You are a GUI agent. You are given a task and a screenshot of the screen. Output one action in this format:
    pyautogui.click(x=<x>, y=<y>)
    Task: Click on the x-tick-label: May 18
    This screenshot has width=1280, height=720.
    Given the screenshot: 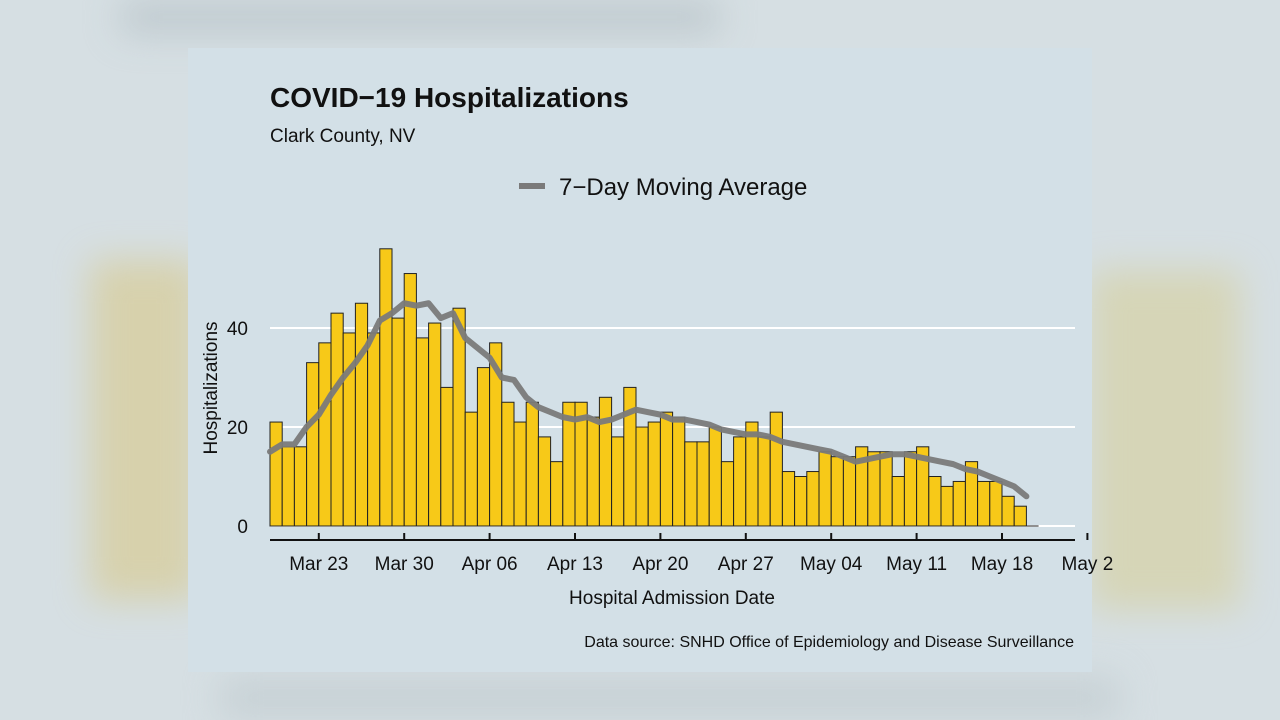 What is the action you would take?
    pyautogui.click(x=1002, y=564)
    